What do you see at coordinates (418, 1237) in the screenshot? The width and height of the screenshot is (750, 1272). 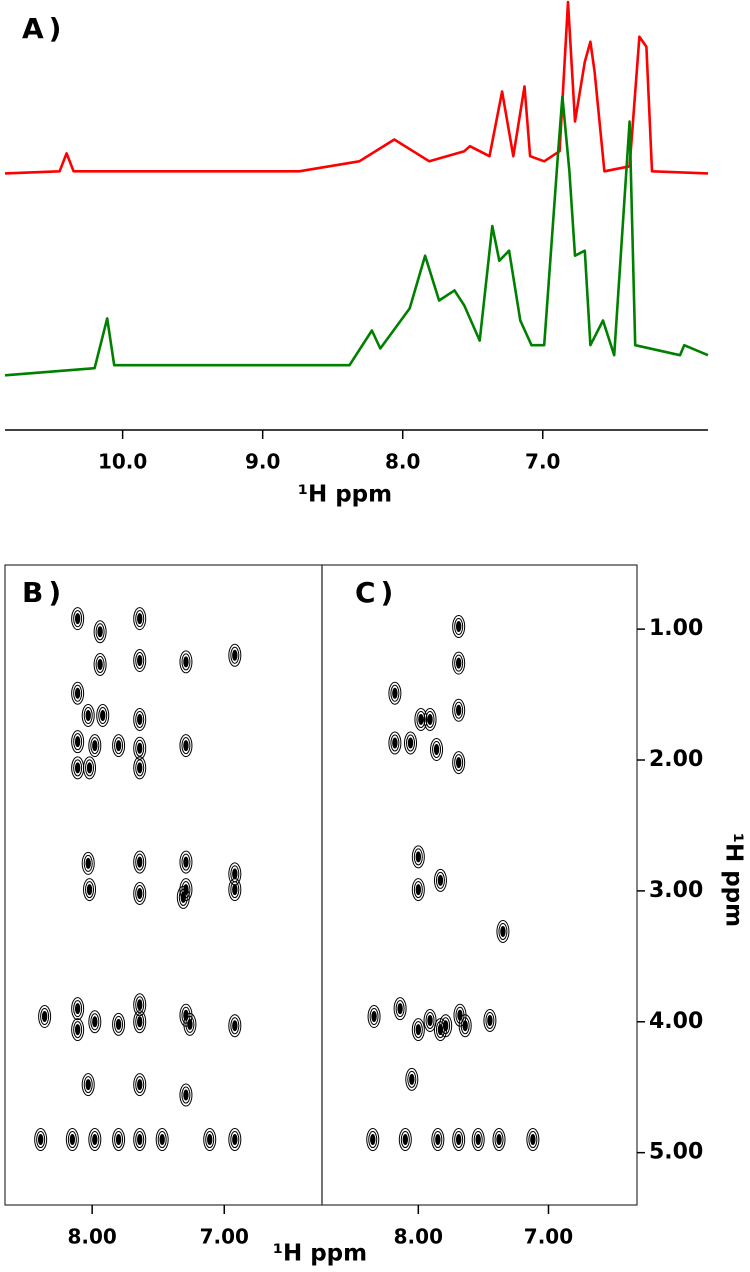 I see `x-tick-label: 8.00` at bounding box center [418, 1237].